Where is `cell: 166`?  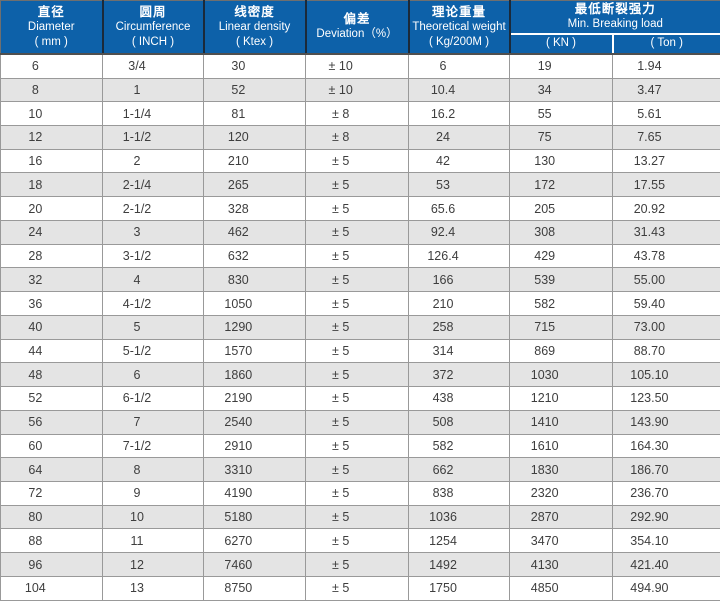 cell: 166 is located at coordinates (459, 280).